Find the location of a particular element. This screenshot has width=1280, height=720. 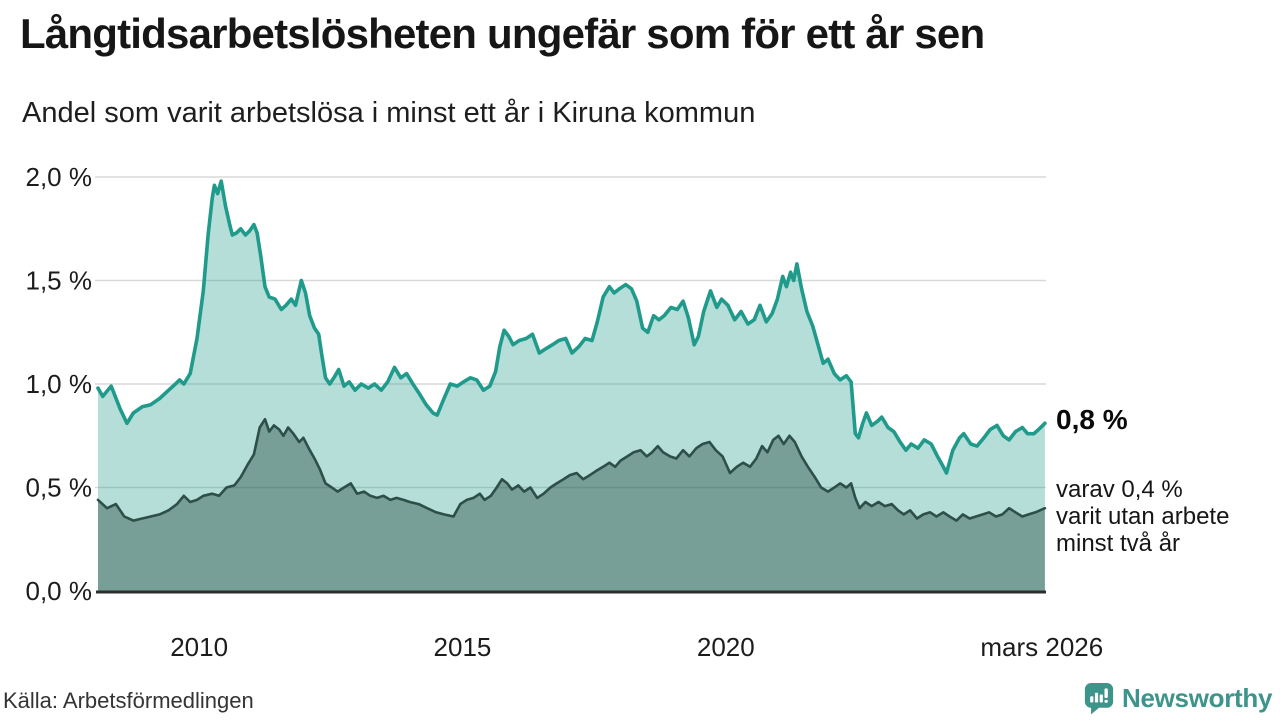

x-tick-label: 2015 is located at coordinates (463, 647).